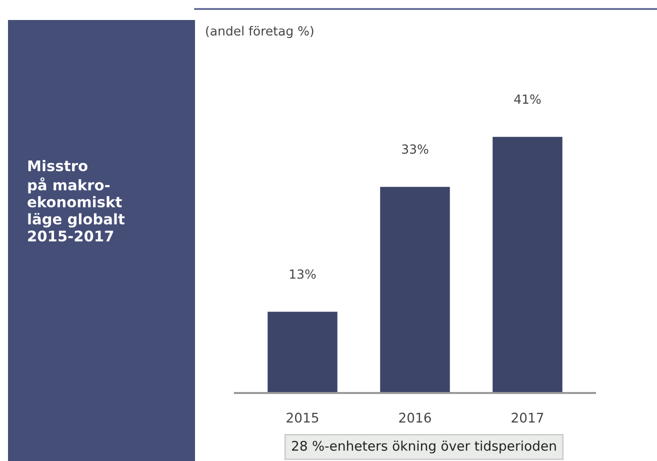  I want to click on x-tick-label: 2015, so click(302, 417).